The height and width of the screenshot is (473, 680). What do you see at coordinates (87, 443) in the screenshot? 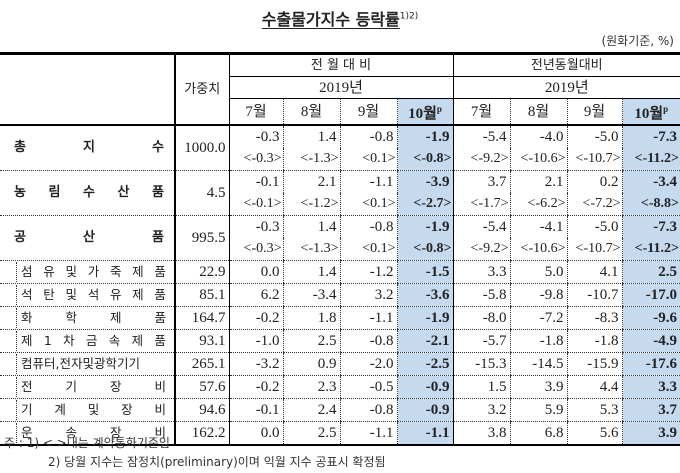
I see `footnote-1: 주 : 1) < >내는 계약통화기준임` at bounding box center [87, 443].